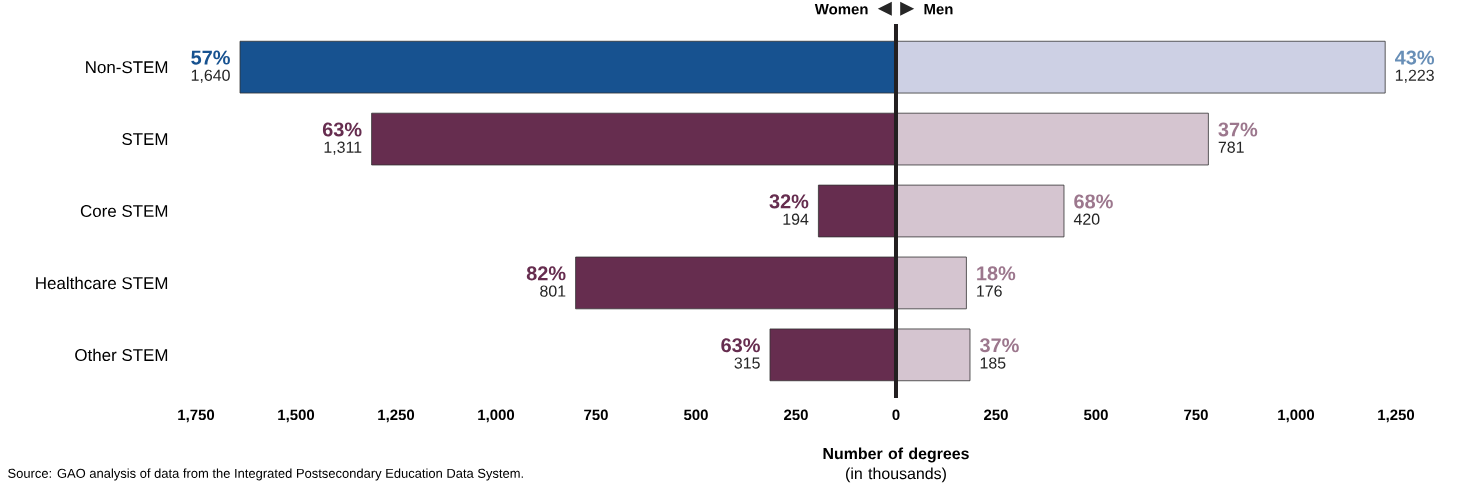 The height and width of the screenshot is (488, 1459). What do you see at coordinates (747, 363) in the screenshot?
I see `annotation: 315` at bounding box center [747, 363].